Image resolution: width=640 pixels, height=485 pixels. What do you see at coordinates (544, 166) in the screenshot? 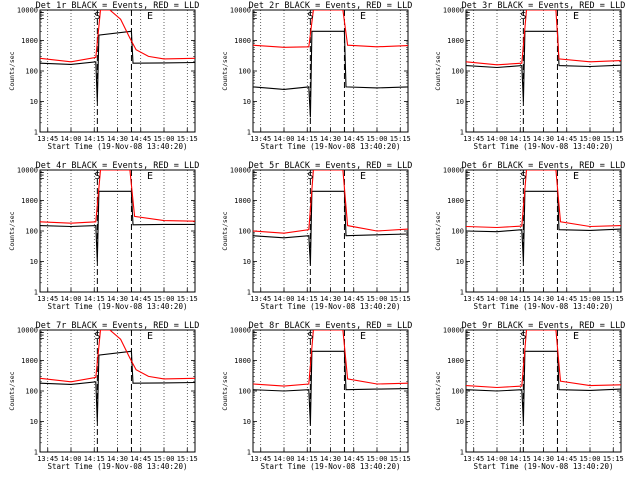
I see `chart-title: Det 6r BLACK = Events, RED = LLD` at bounding box center [544, 166].